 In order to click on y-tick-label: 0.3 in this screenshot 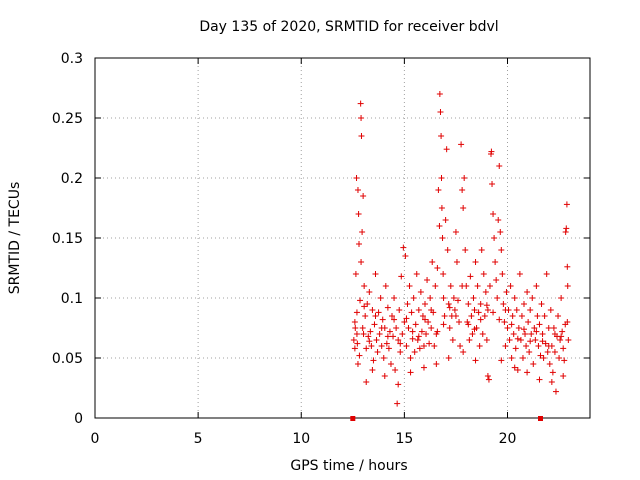, I will do `click(72, 59)`.